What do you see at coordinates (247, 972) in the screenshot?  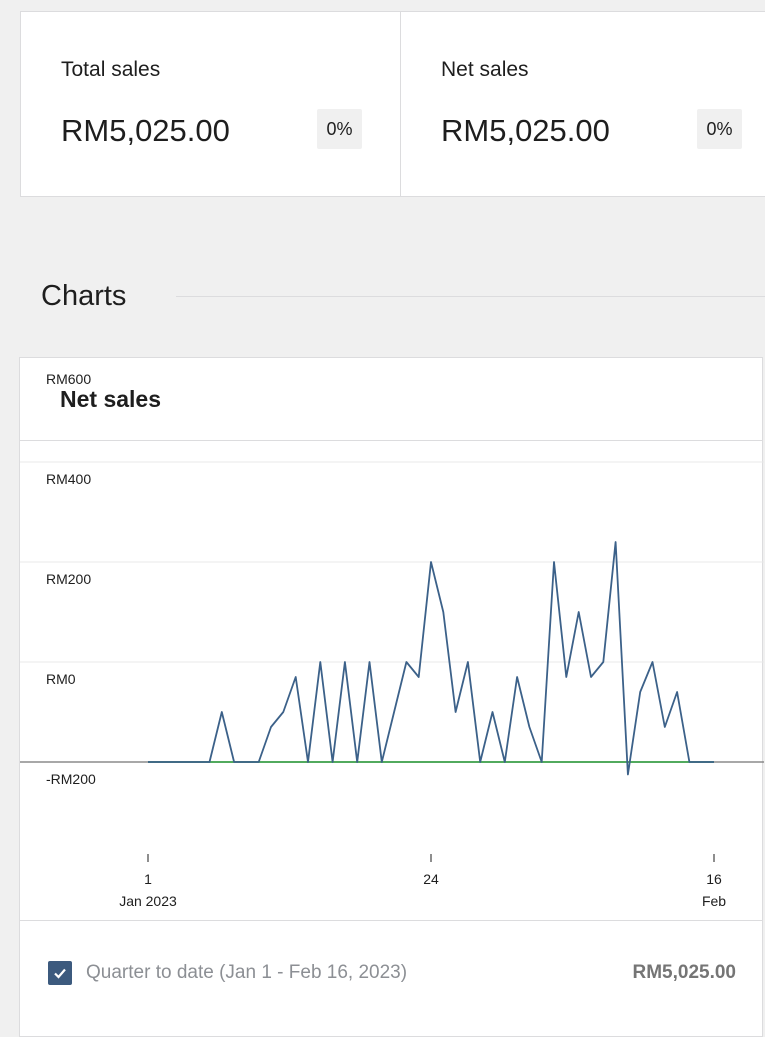 I see `legend-label: Quarter to date (Jan 1 - Feb 16, 2023)` at bounding box center [247, 972].